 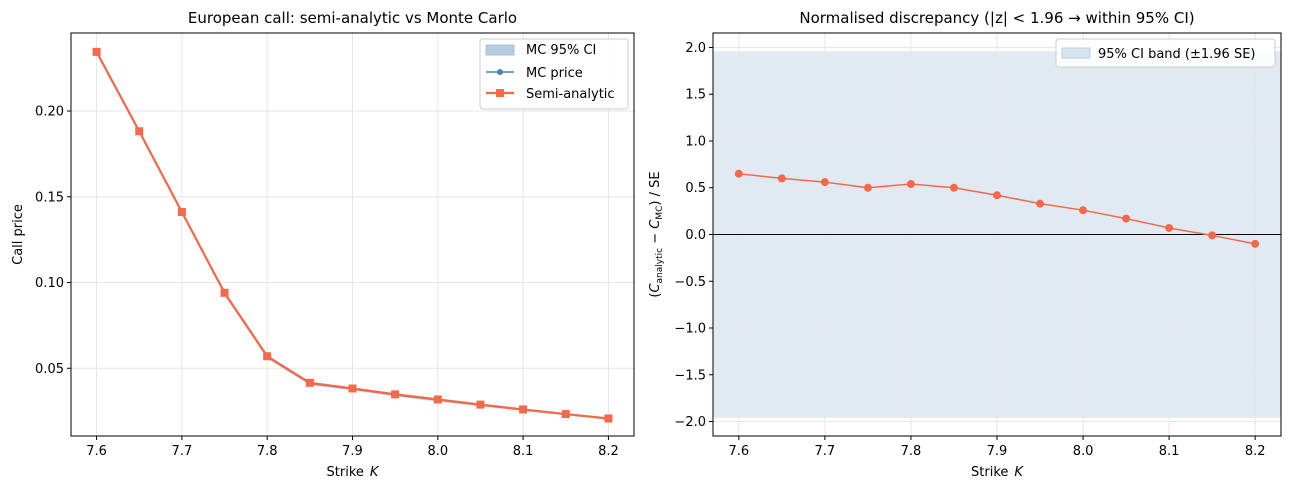 I want to click on y-tick-label: −2.0, so click(x=690, y=422).